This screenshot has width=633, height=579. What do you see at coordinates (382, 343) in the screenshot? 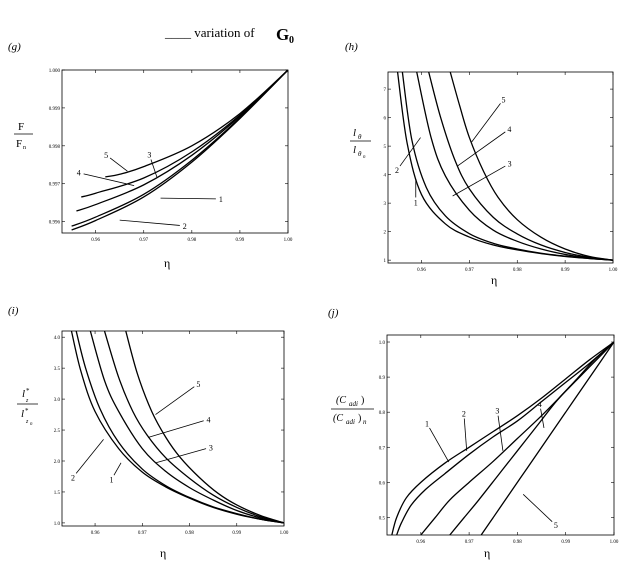
I see `panel-j-ytick-label: 1.0` at bounding box center [382, 343].